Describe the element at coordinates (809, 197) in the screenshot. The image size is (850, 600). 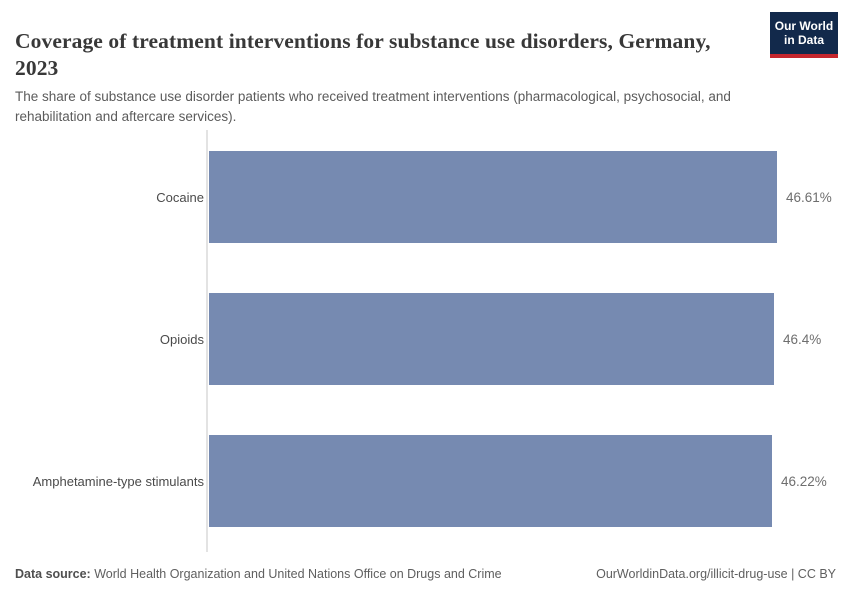
I see `value-label: 46.61%` at that location.